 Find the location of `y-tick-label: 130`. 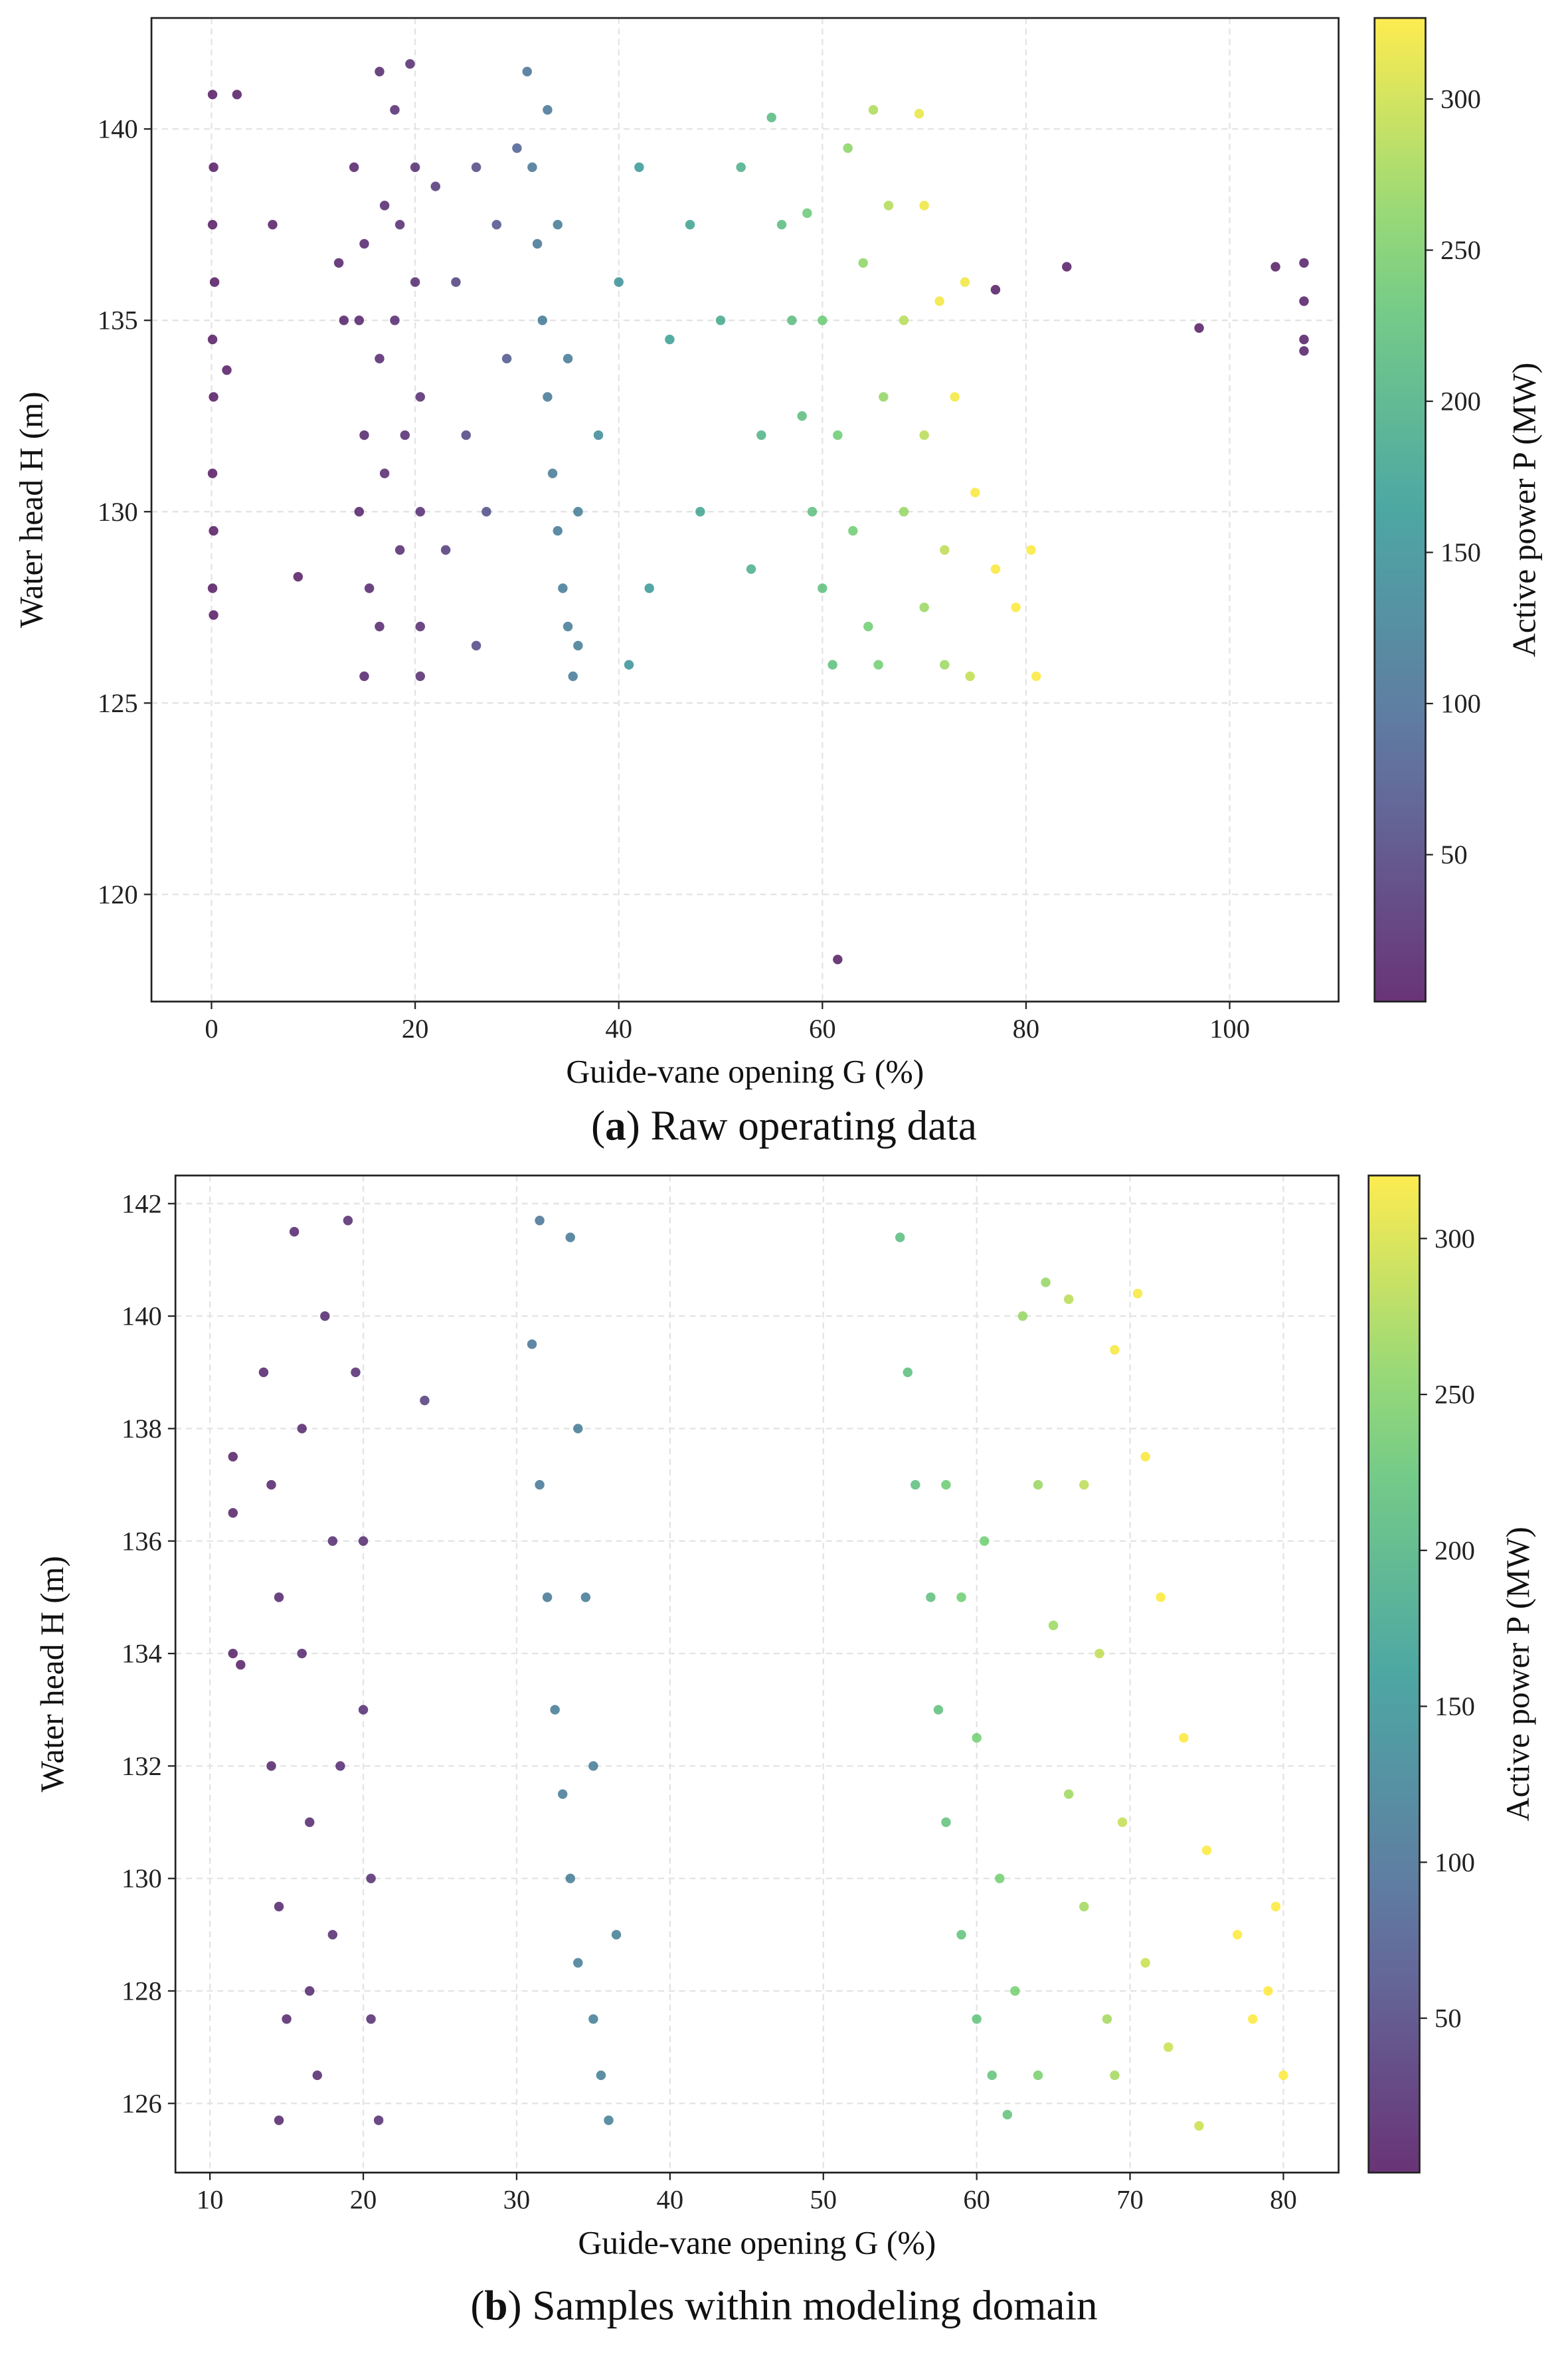

y-tick-label: 130 is located at coordinates (142, 1878).